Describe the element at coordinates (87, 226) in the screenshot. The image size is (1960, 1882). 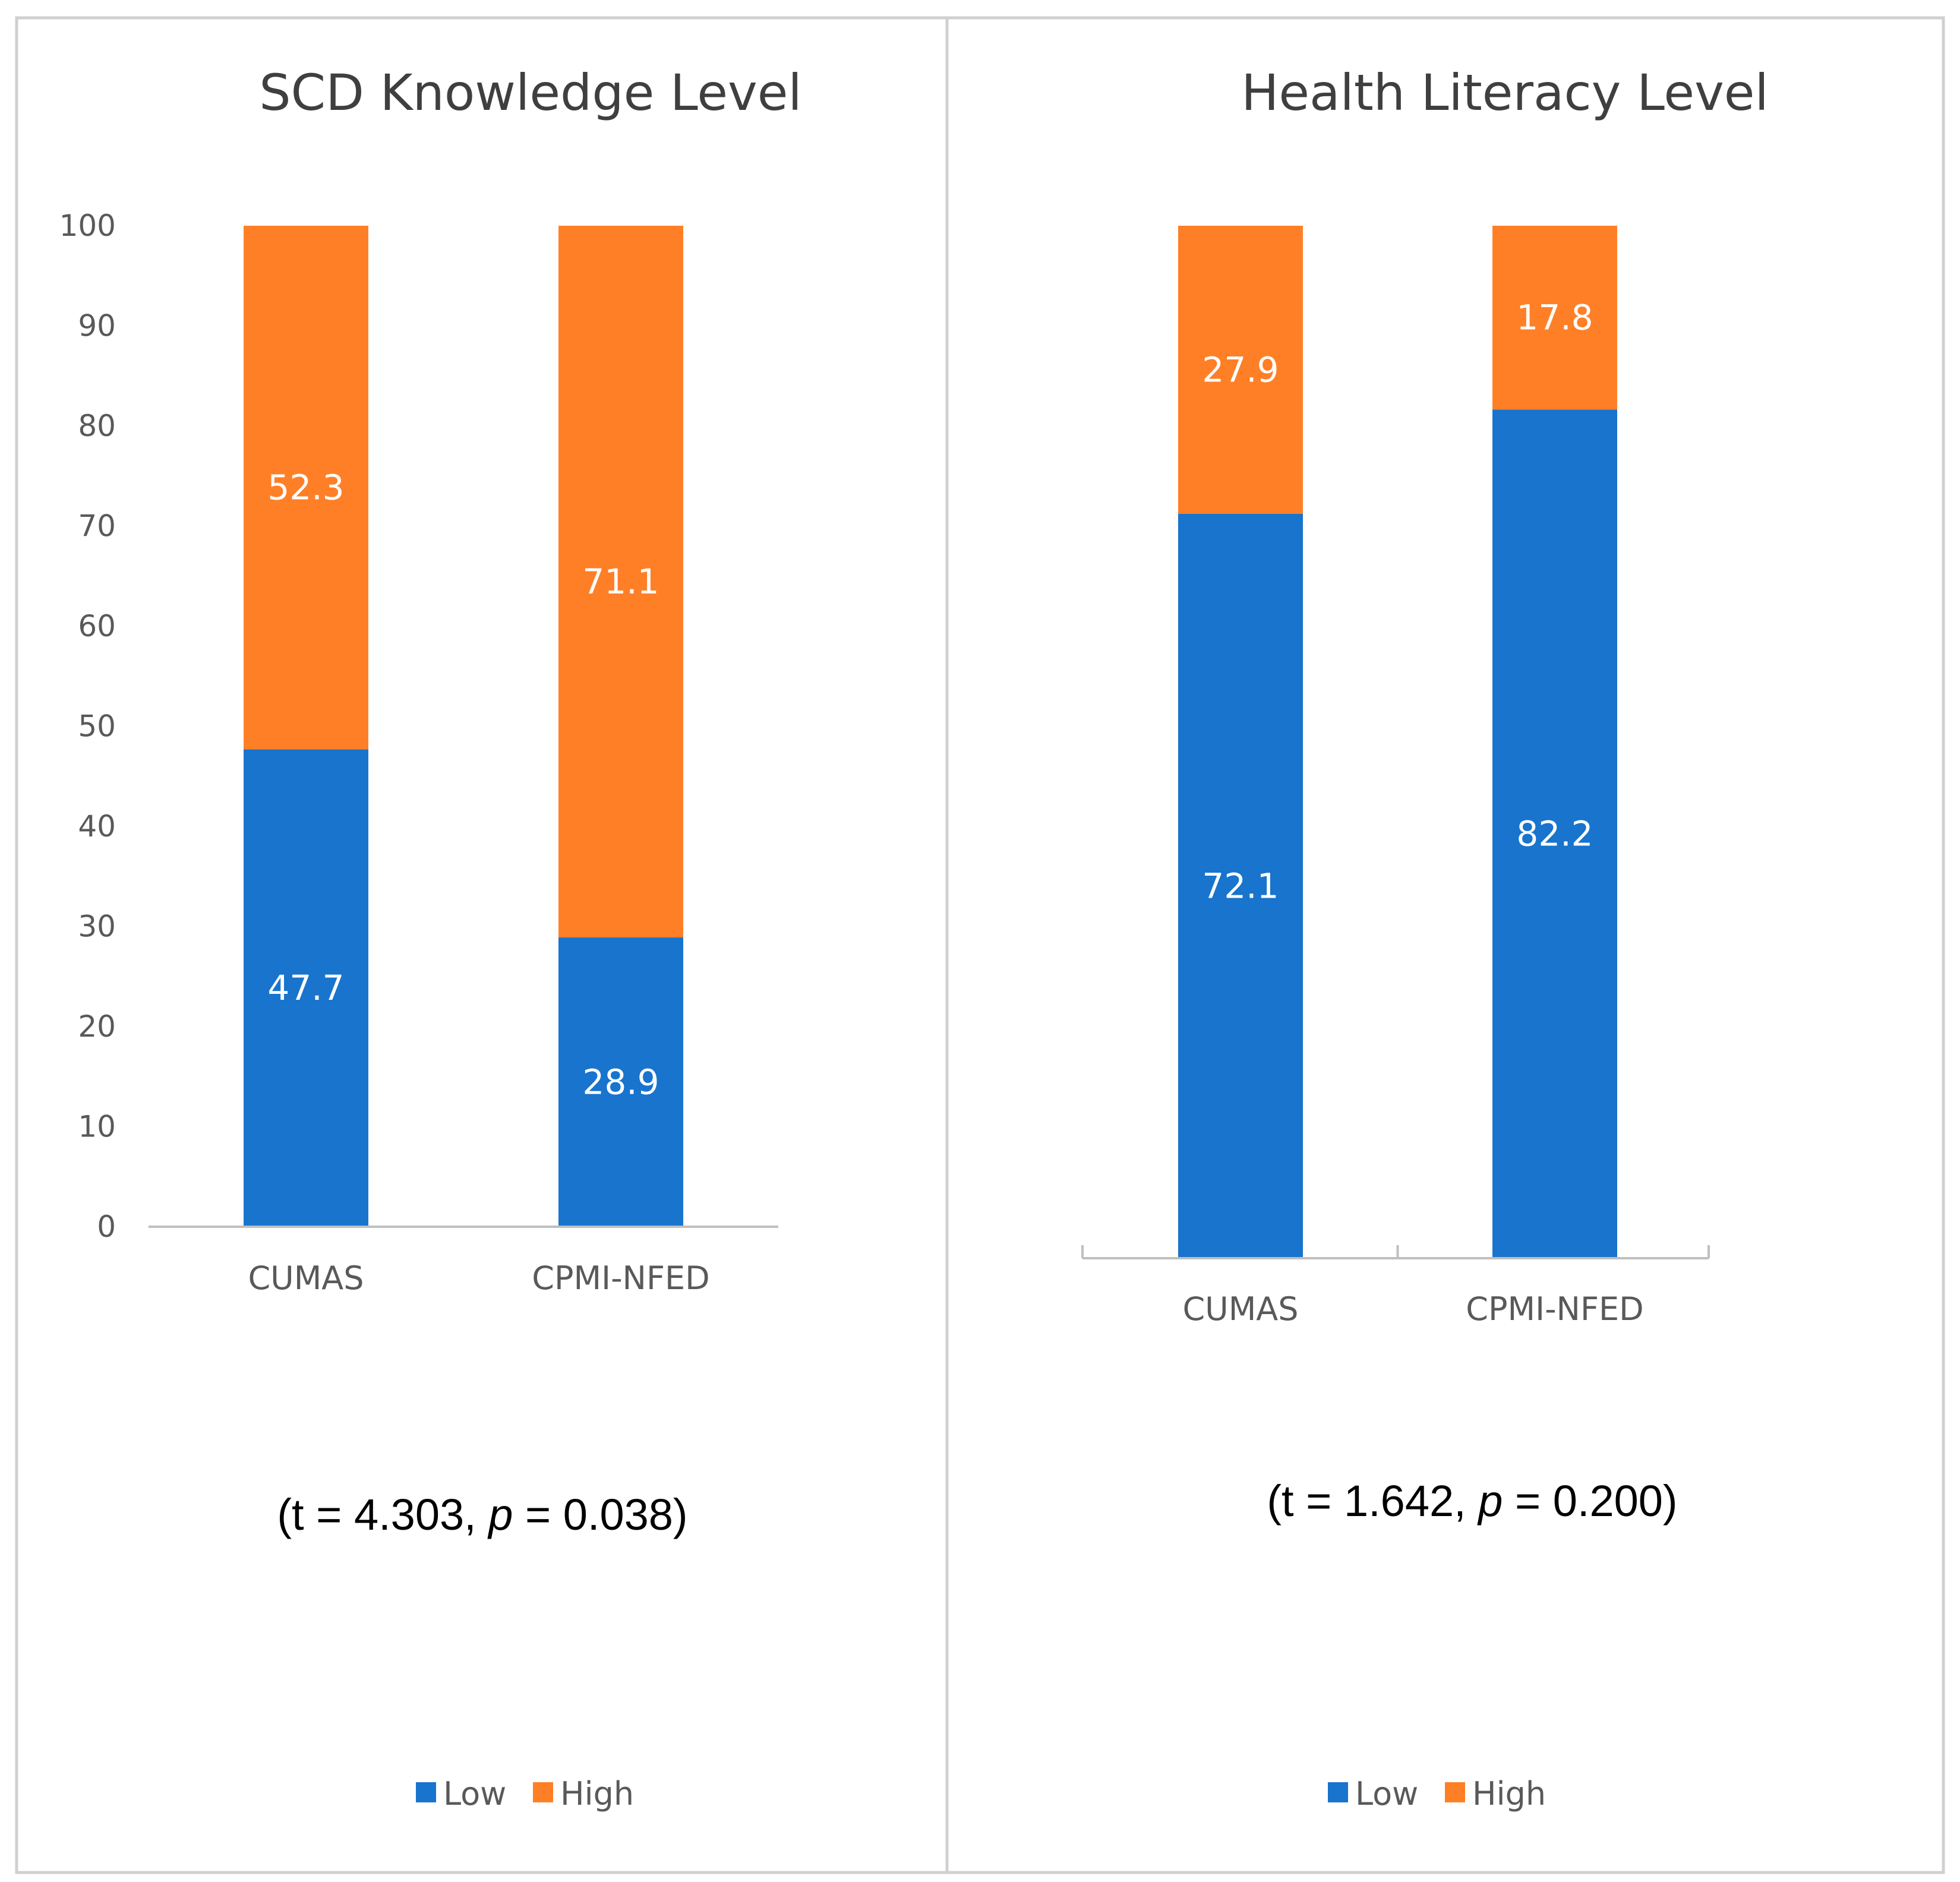
I see `y-tick-label: 100` at that location.